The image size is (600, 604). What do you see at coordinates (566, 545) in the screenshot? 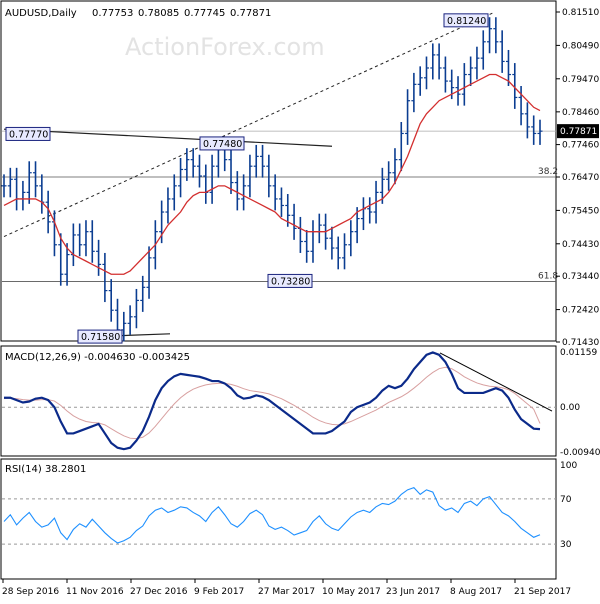
I see `rsi-y-tick-label: 30` at bounding box center [566, 545].